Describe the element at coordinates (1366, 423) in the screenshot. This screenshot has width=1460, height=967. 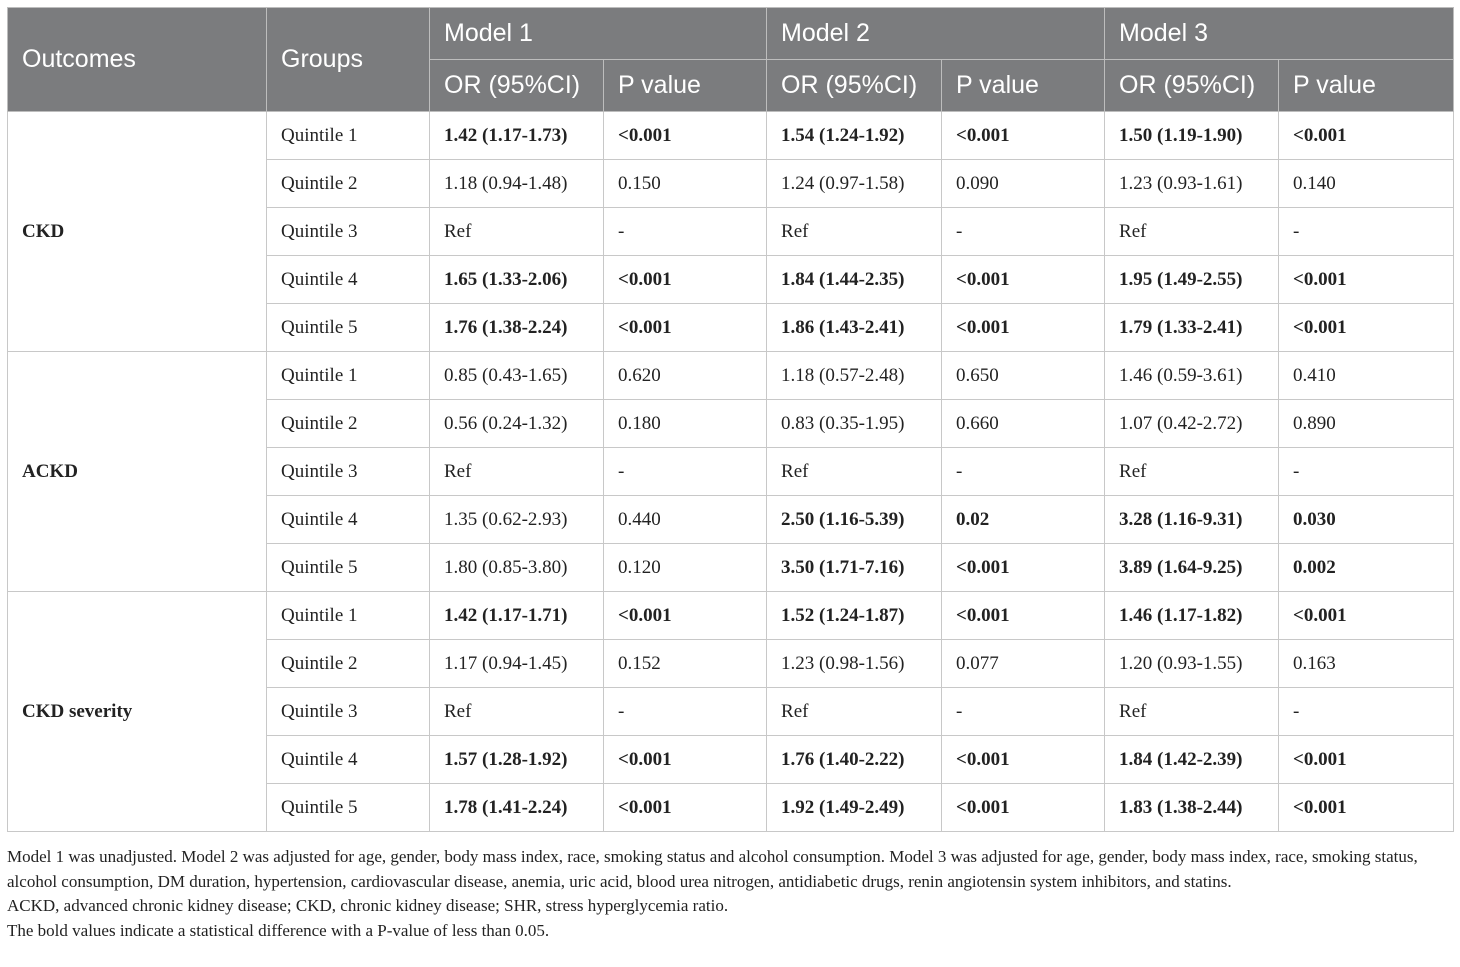
I see `p-value-cell: 0.890` at that location.